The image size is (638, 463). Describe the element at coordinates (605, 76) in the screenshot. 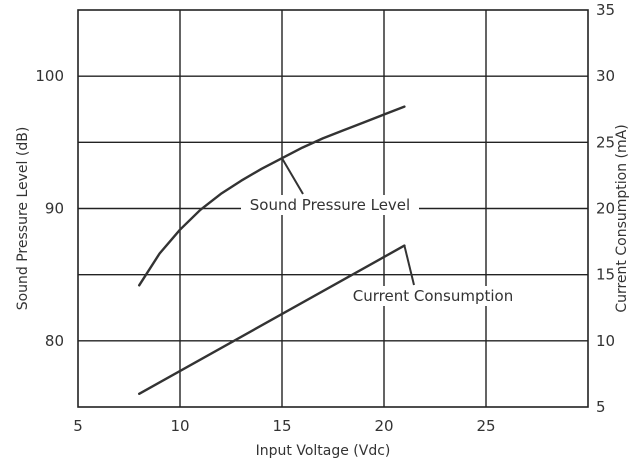

I see `right-y-tick-label: 30` at that location.